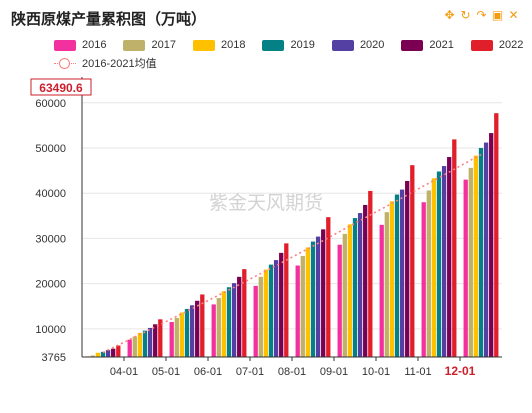  I want to click on share-icon: ↷, so click(481, 15).